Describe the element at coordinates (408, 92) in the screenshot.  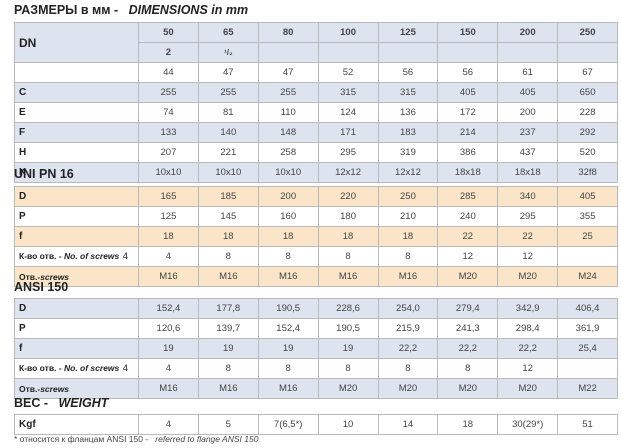
I see `table-cell: 315` at that location.